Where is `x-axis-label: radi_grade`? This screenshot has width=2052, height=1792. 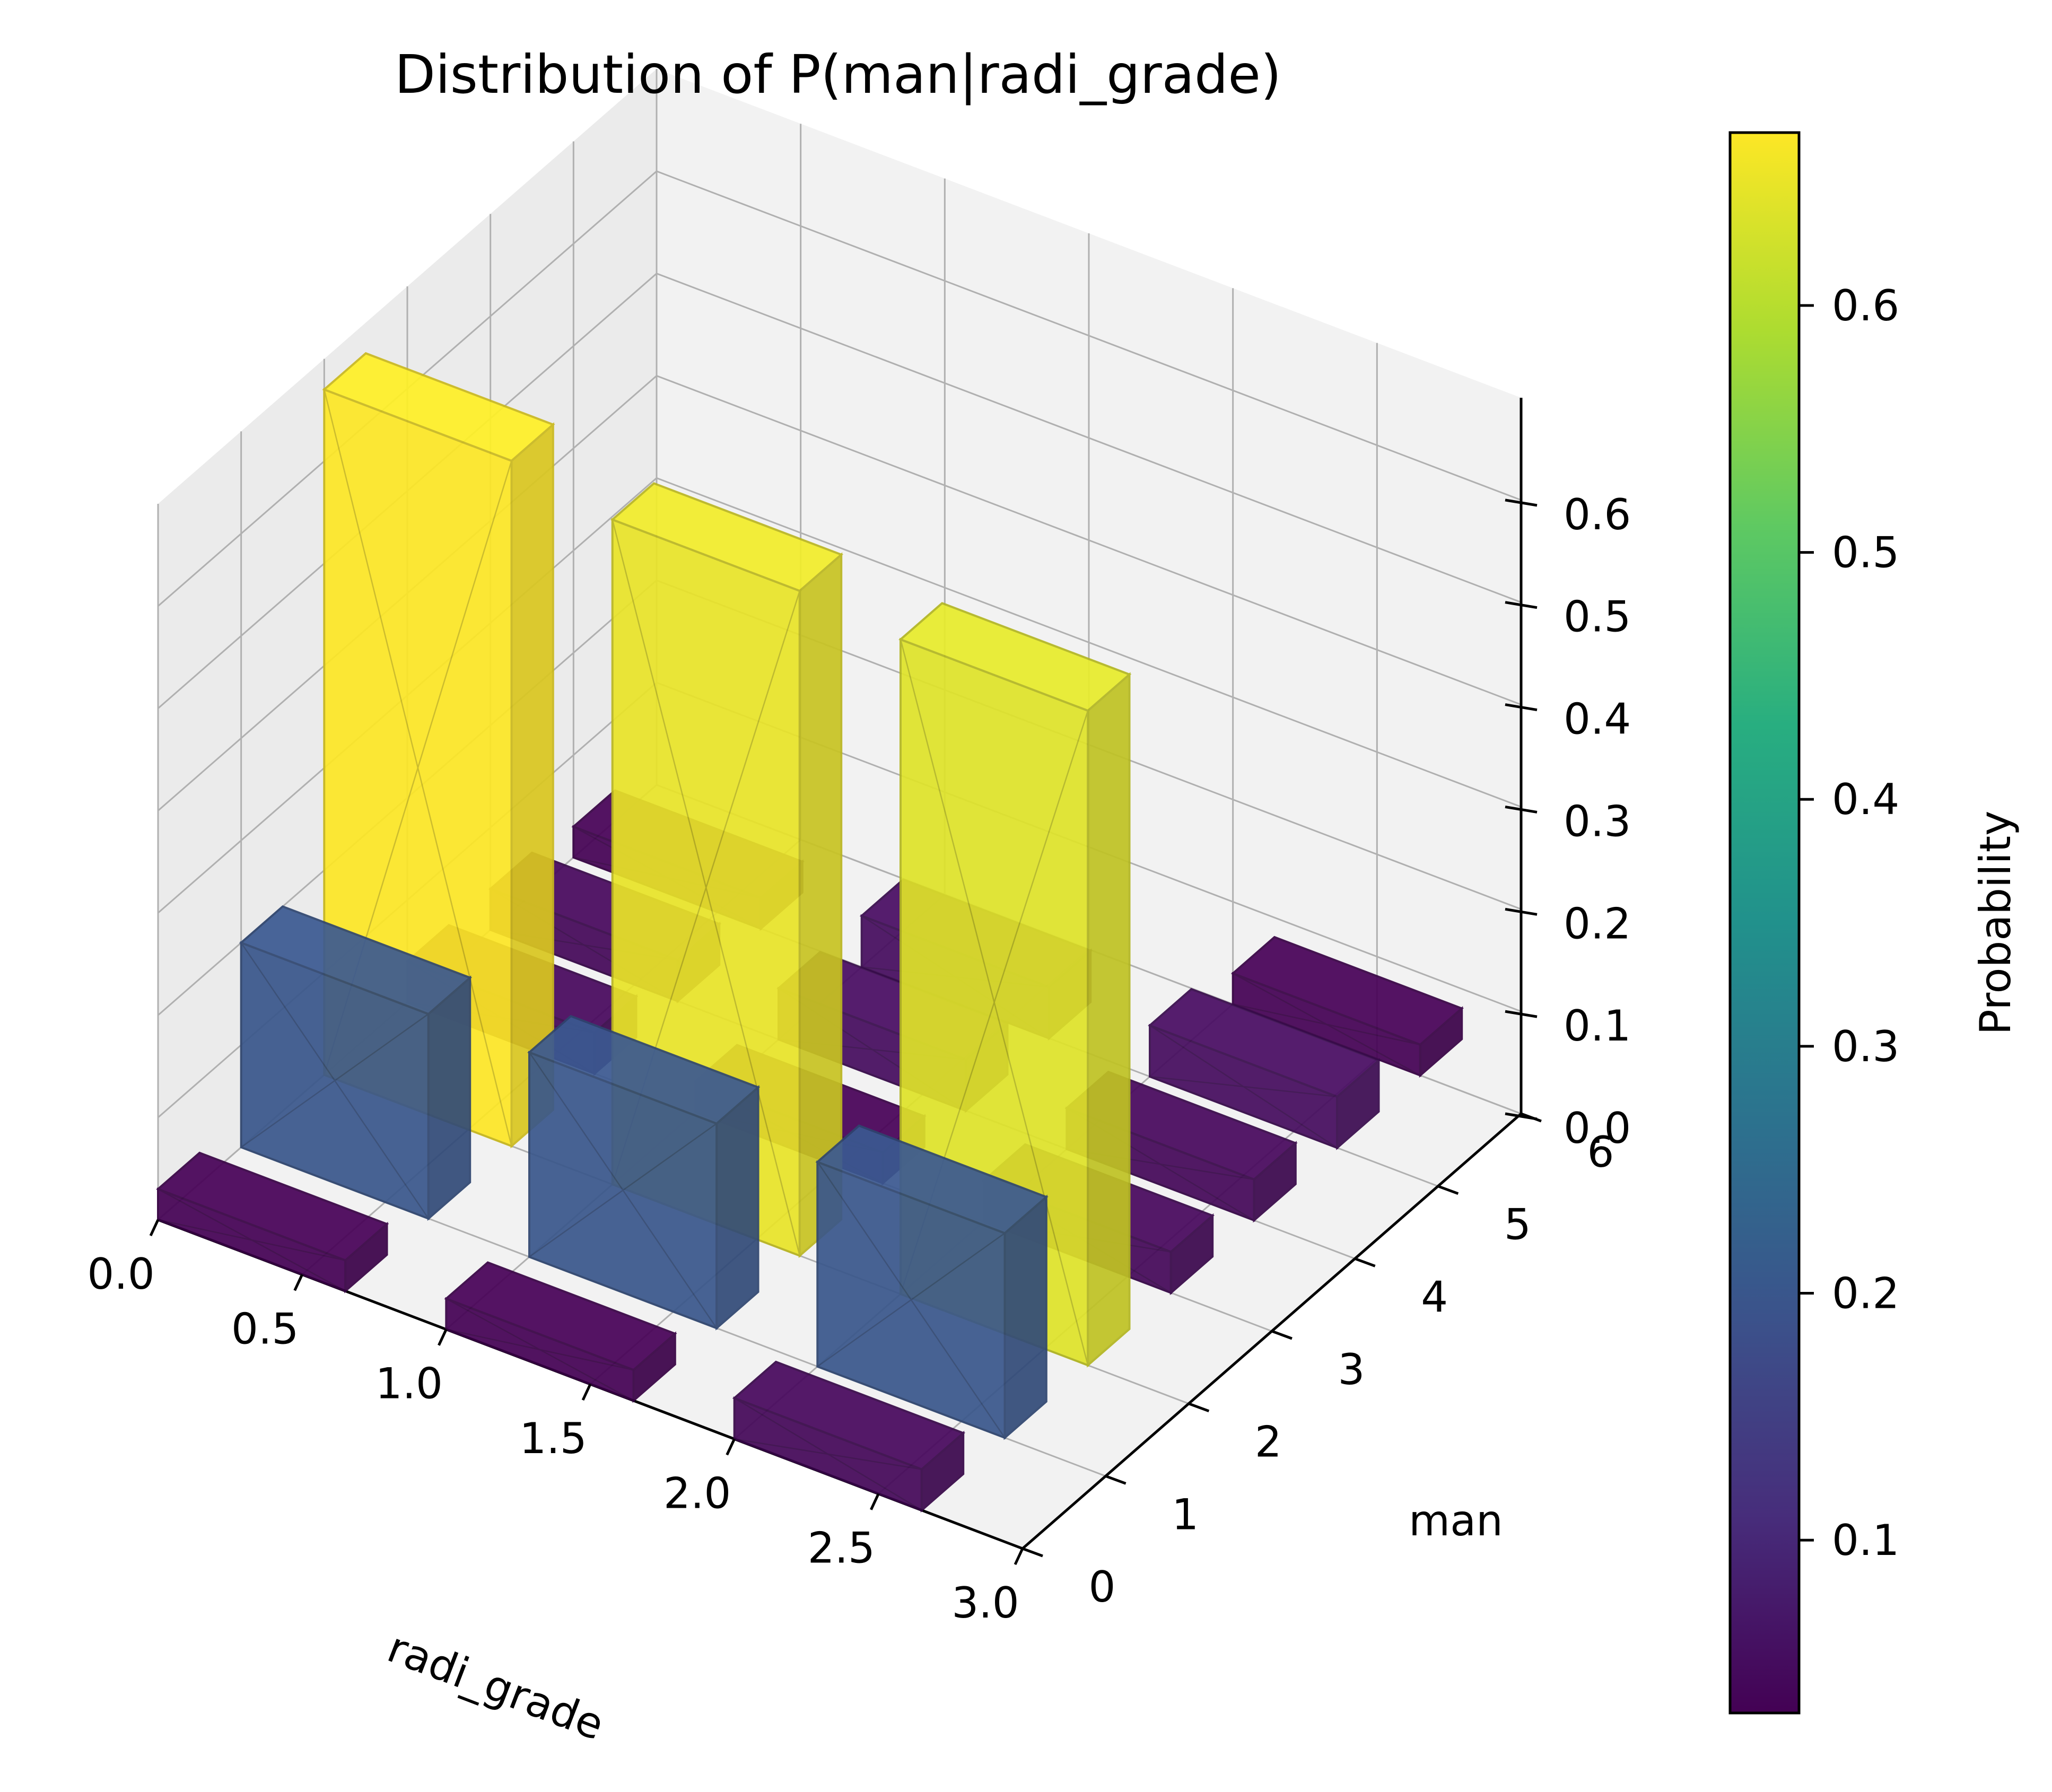
x-axis-label: radi_grade is located at coordinates (496, 1686).